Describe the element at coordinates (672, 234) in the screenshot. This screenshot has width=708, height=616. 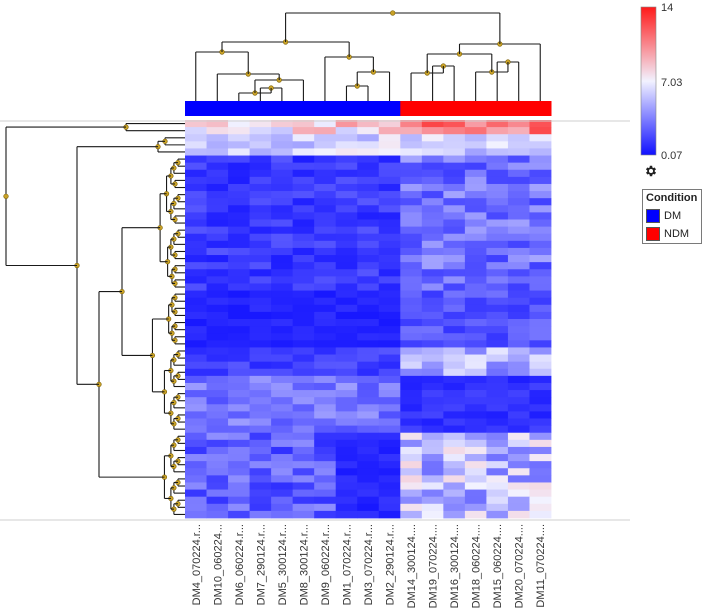
I see `legend-item-ndm: NDM` at that location.